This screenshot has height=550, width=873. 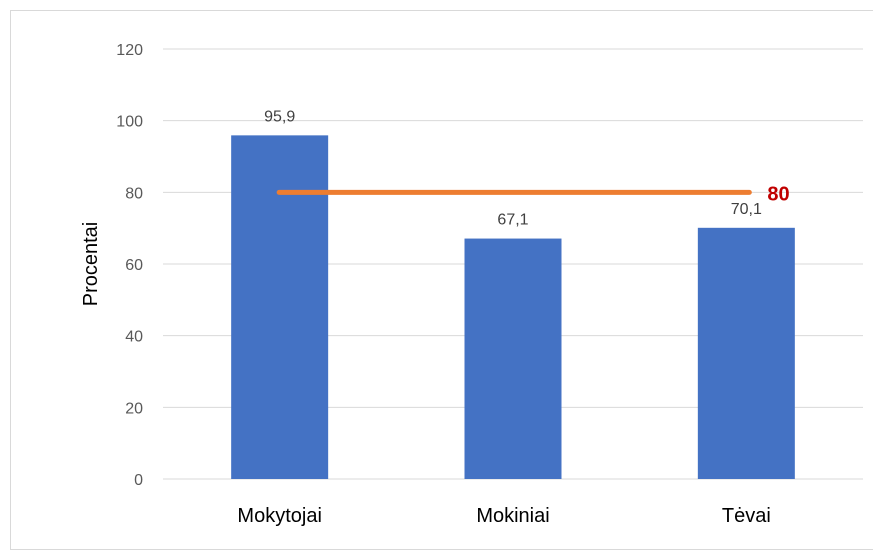 I want to click on data-labels: 95,9 67,1 70,1, so click(x=513, y=168).